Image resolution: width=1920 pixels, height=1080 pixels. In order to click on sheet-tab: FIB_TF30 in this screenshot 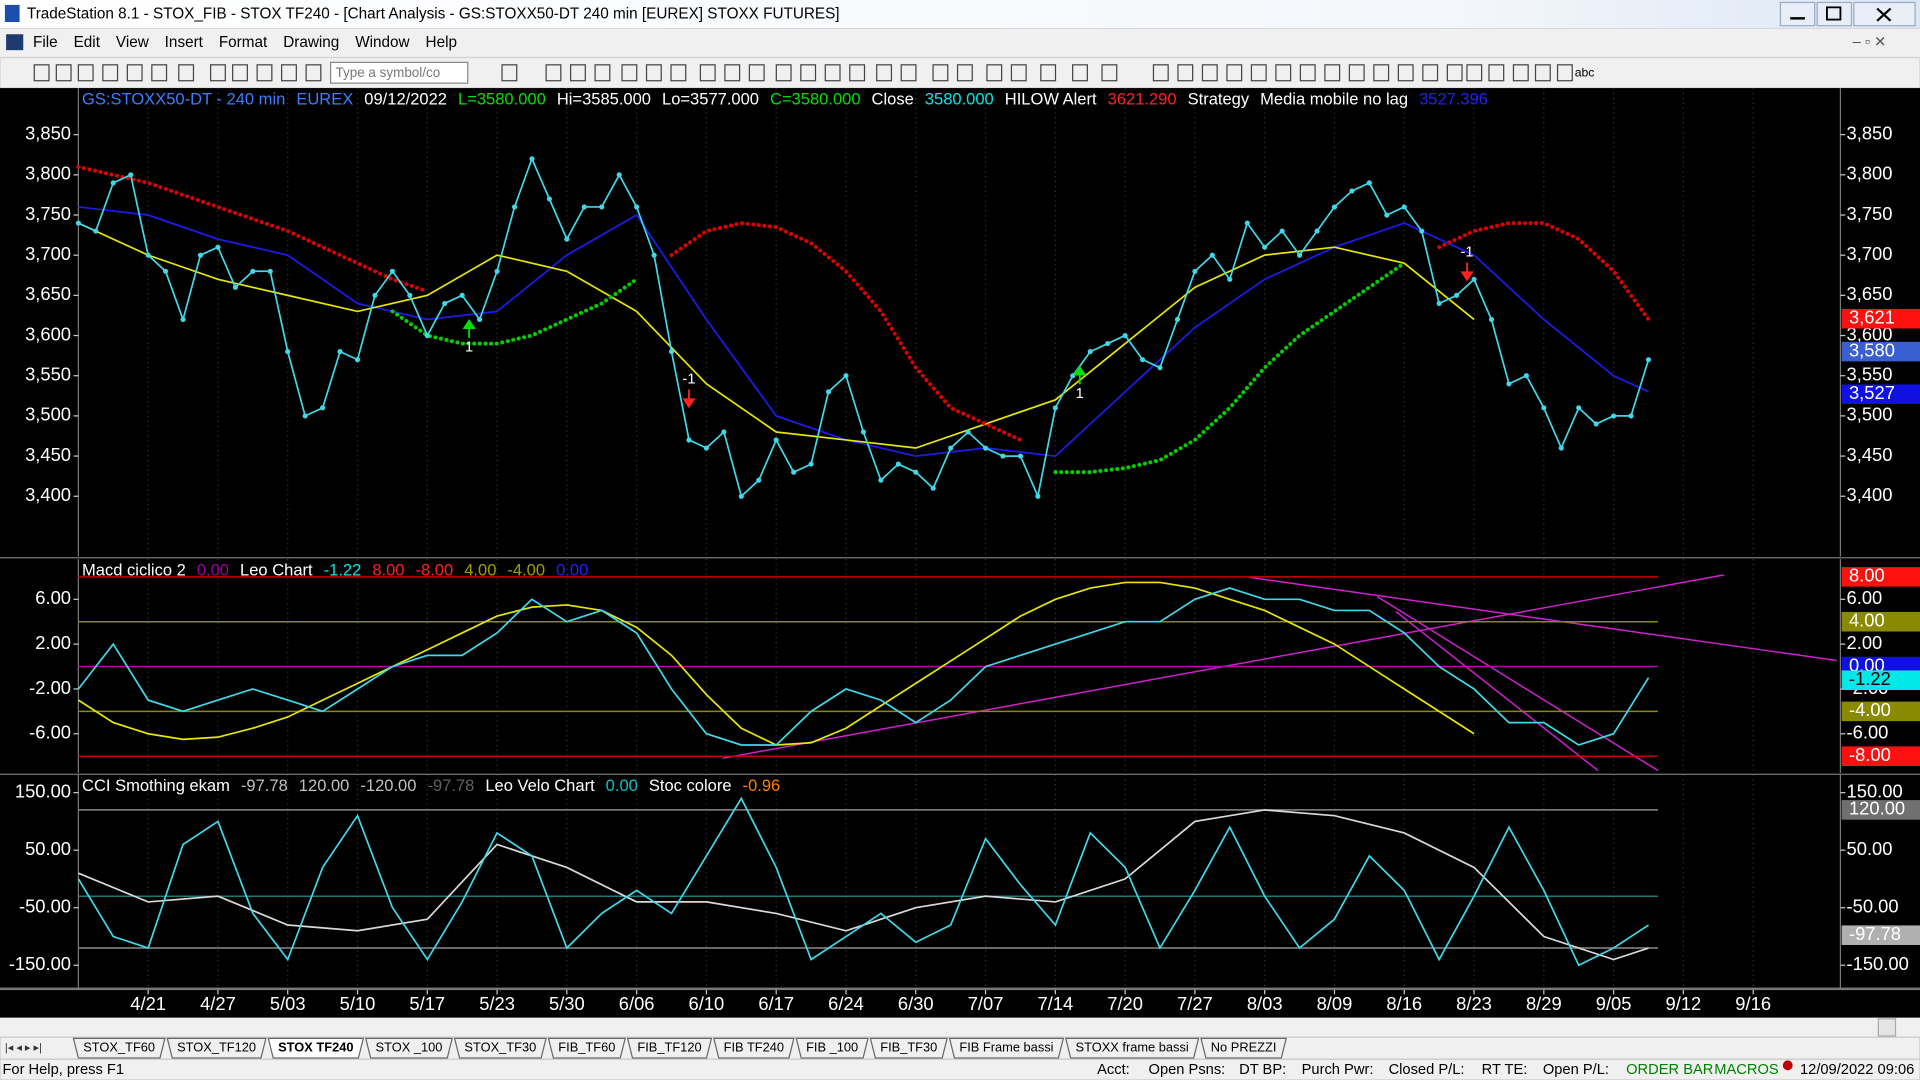, I will do `click(908, 1047)`.